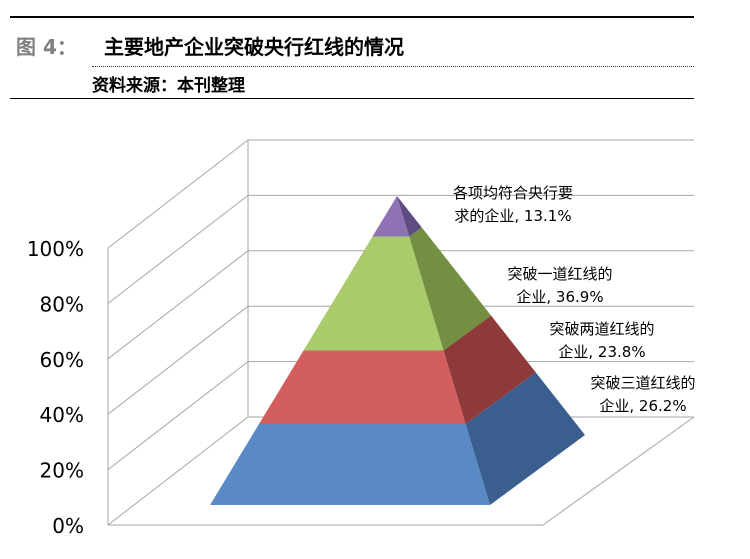  Describe the element at coordinates (601, 329) in the screenshot. I see `data-label-line1: 突破两道红线的` at that location.